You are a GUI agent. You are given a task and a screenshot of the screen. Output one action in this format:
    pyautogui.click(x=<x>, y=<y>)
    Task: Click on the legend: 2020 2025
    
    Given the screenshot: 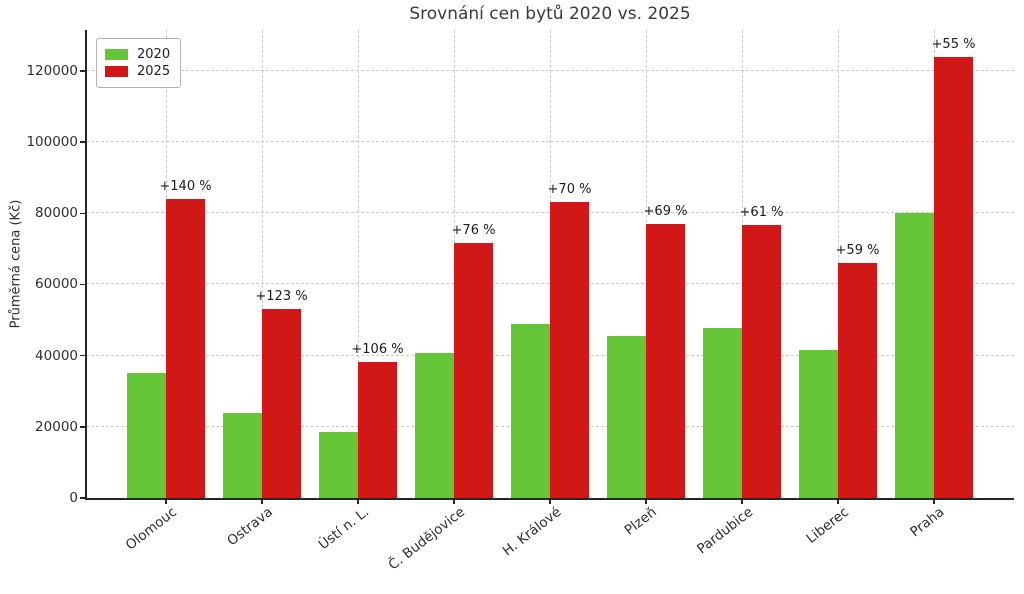 What is the action you would take?
    pyautogui.click(x=139, y=63)
    